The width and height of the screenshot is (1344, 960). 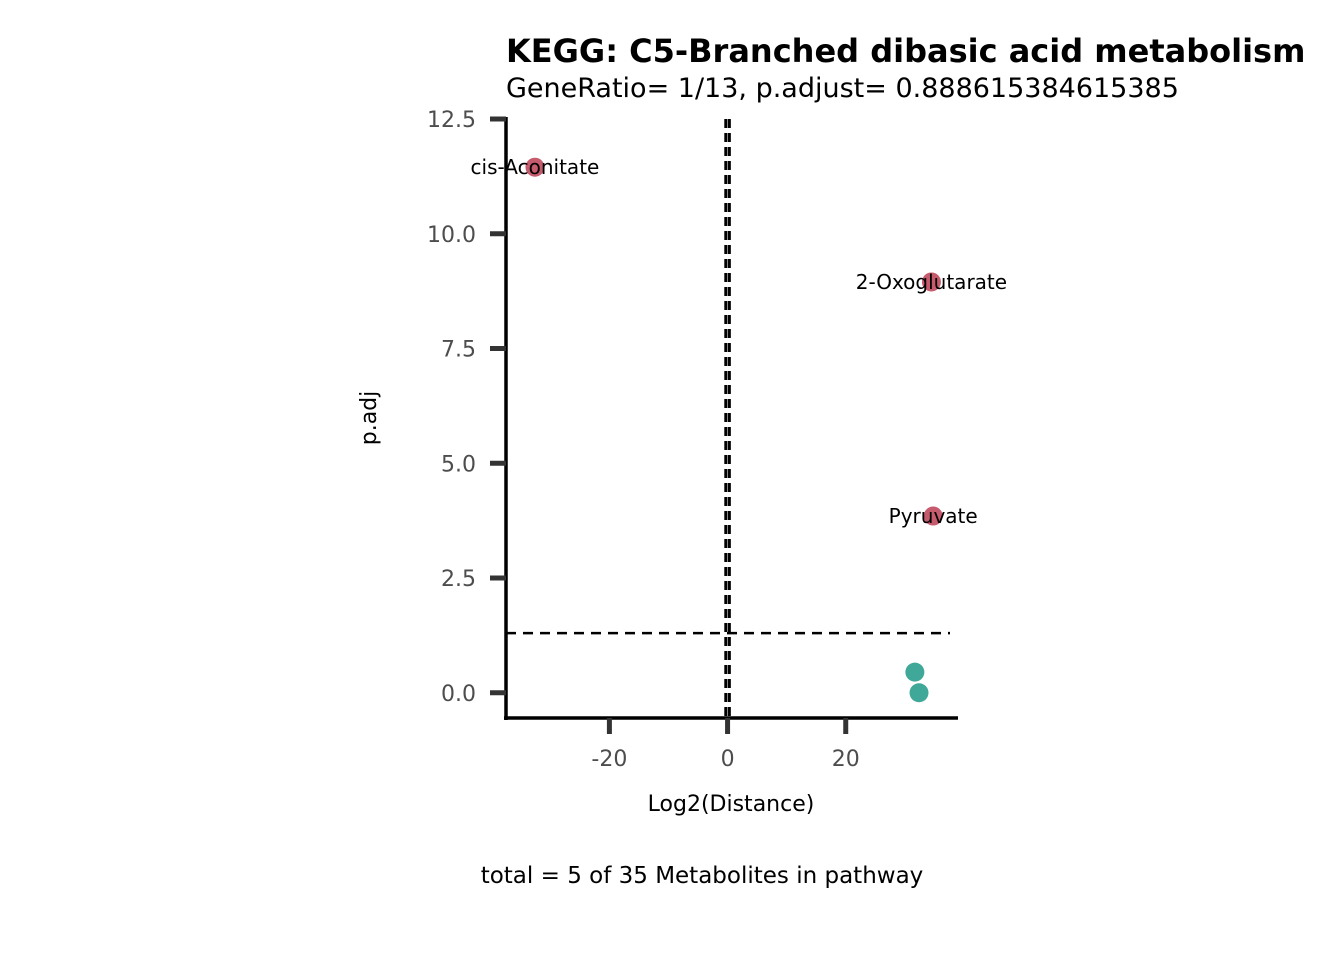 I want to click on x-tick-label: -20, so click(x=609, y=759).